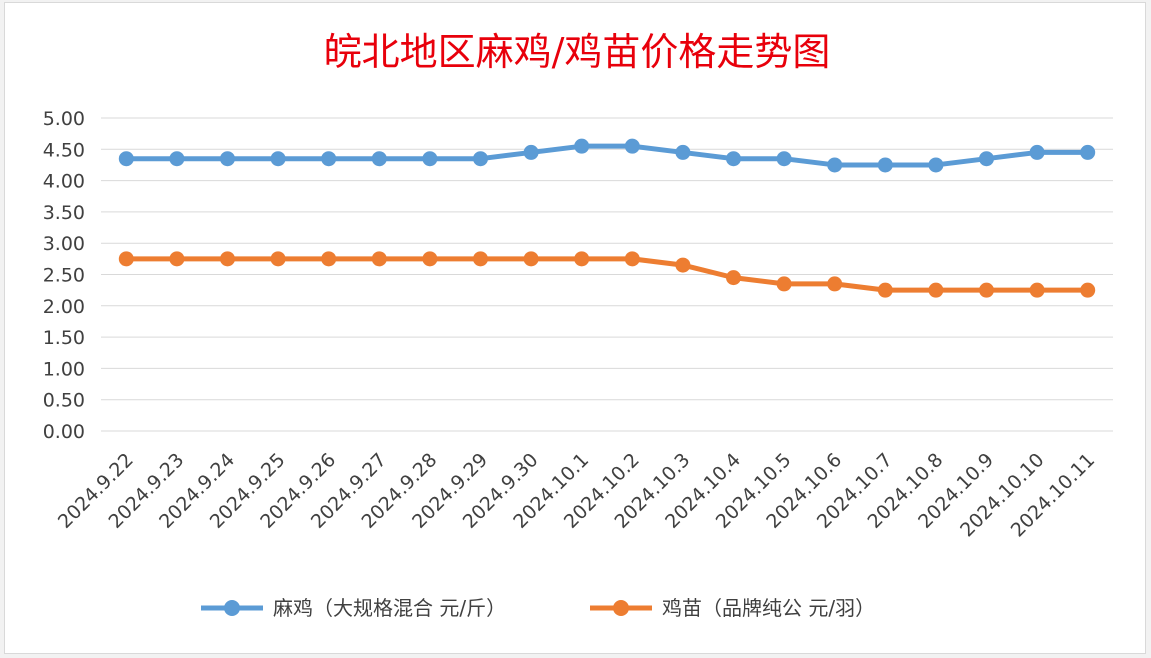 The width and height of the screenshot is (1151, 658). Describe the element at coordinates (64, 182) in the screenshot. I see `y-tick-label: 4.00` at that location.